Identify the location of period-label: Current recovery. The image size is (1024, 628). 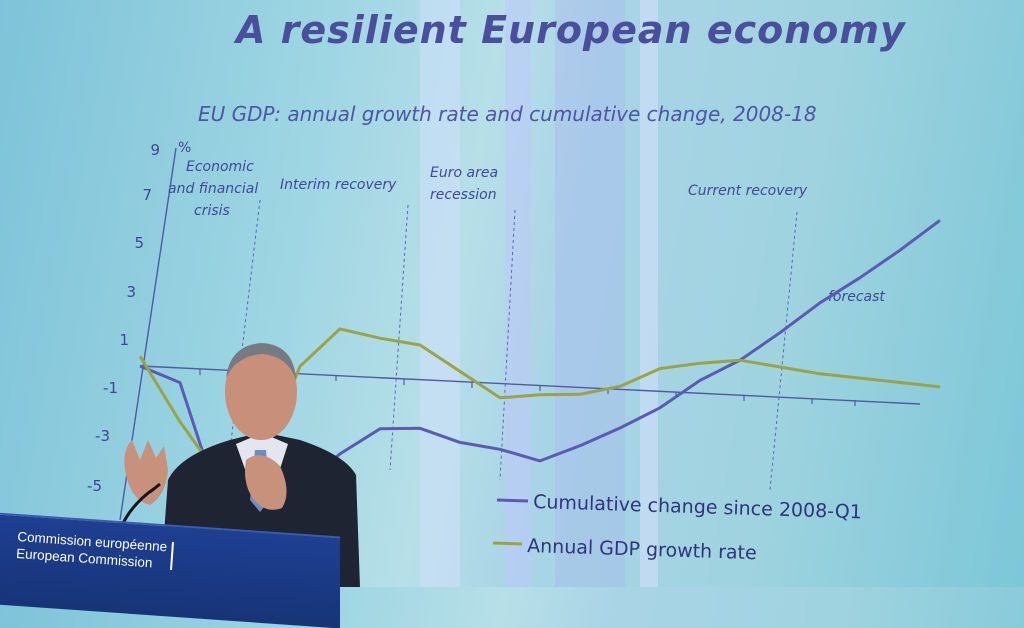
(748, 191).